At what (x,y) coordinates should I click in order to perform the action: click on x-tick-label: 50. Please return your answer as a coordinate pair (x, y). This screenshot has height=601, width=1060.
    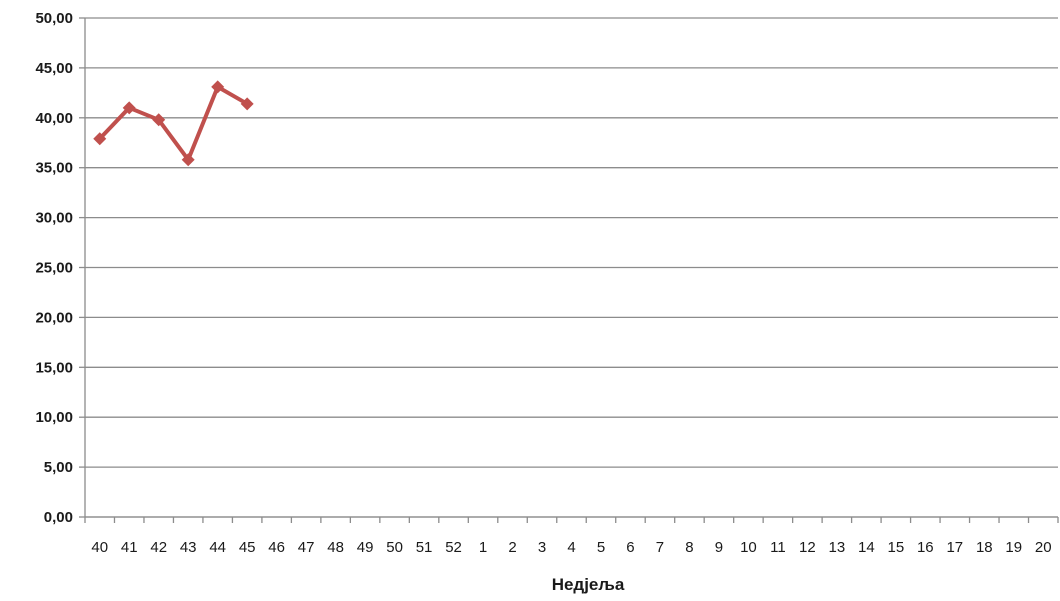
    Looking at the image, I should click on (394, 547).